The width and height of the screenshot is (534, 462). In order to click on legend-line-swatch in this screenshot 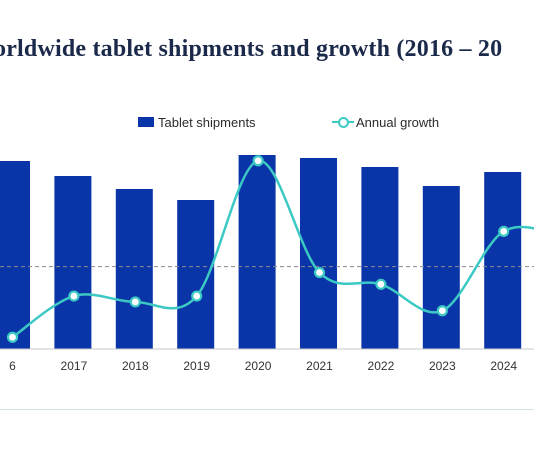, I will do `click(343, 122)`.